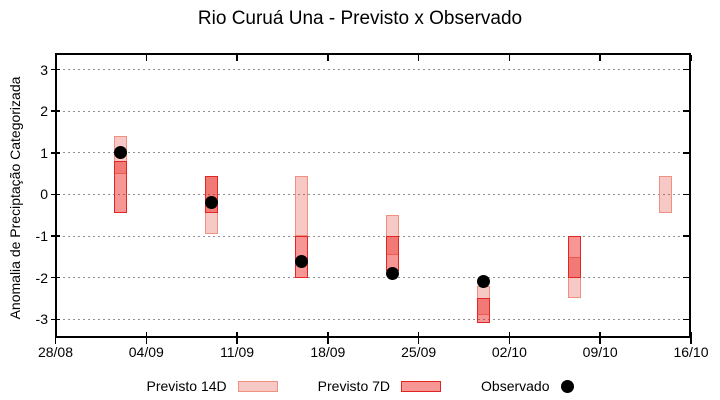 This screenshot has height=400, width=720. I want to click on y-tick-label: 1, so click(44, 152).